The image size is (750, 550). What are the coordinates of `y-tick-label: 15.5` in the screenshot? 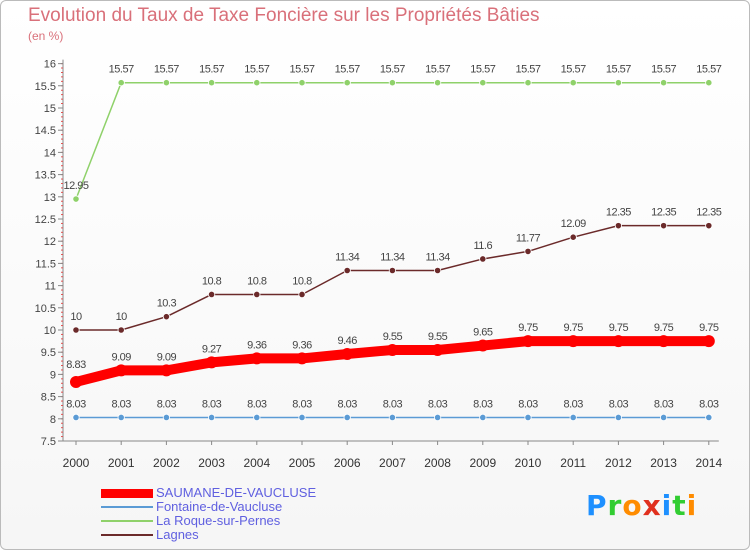 It's located at (45, 87).